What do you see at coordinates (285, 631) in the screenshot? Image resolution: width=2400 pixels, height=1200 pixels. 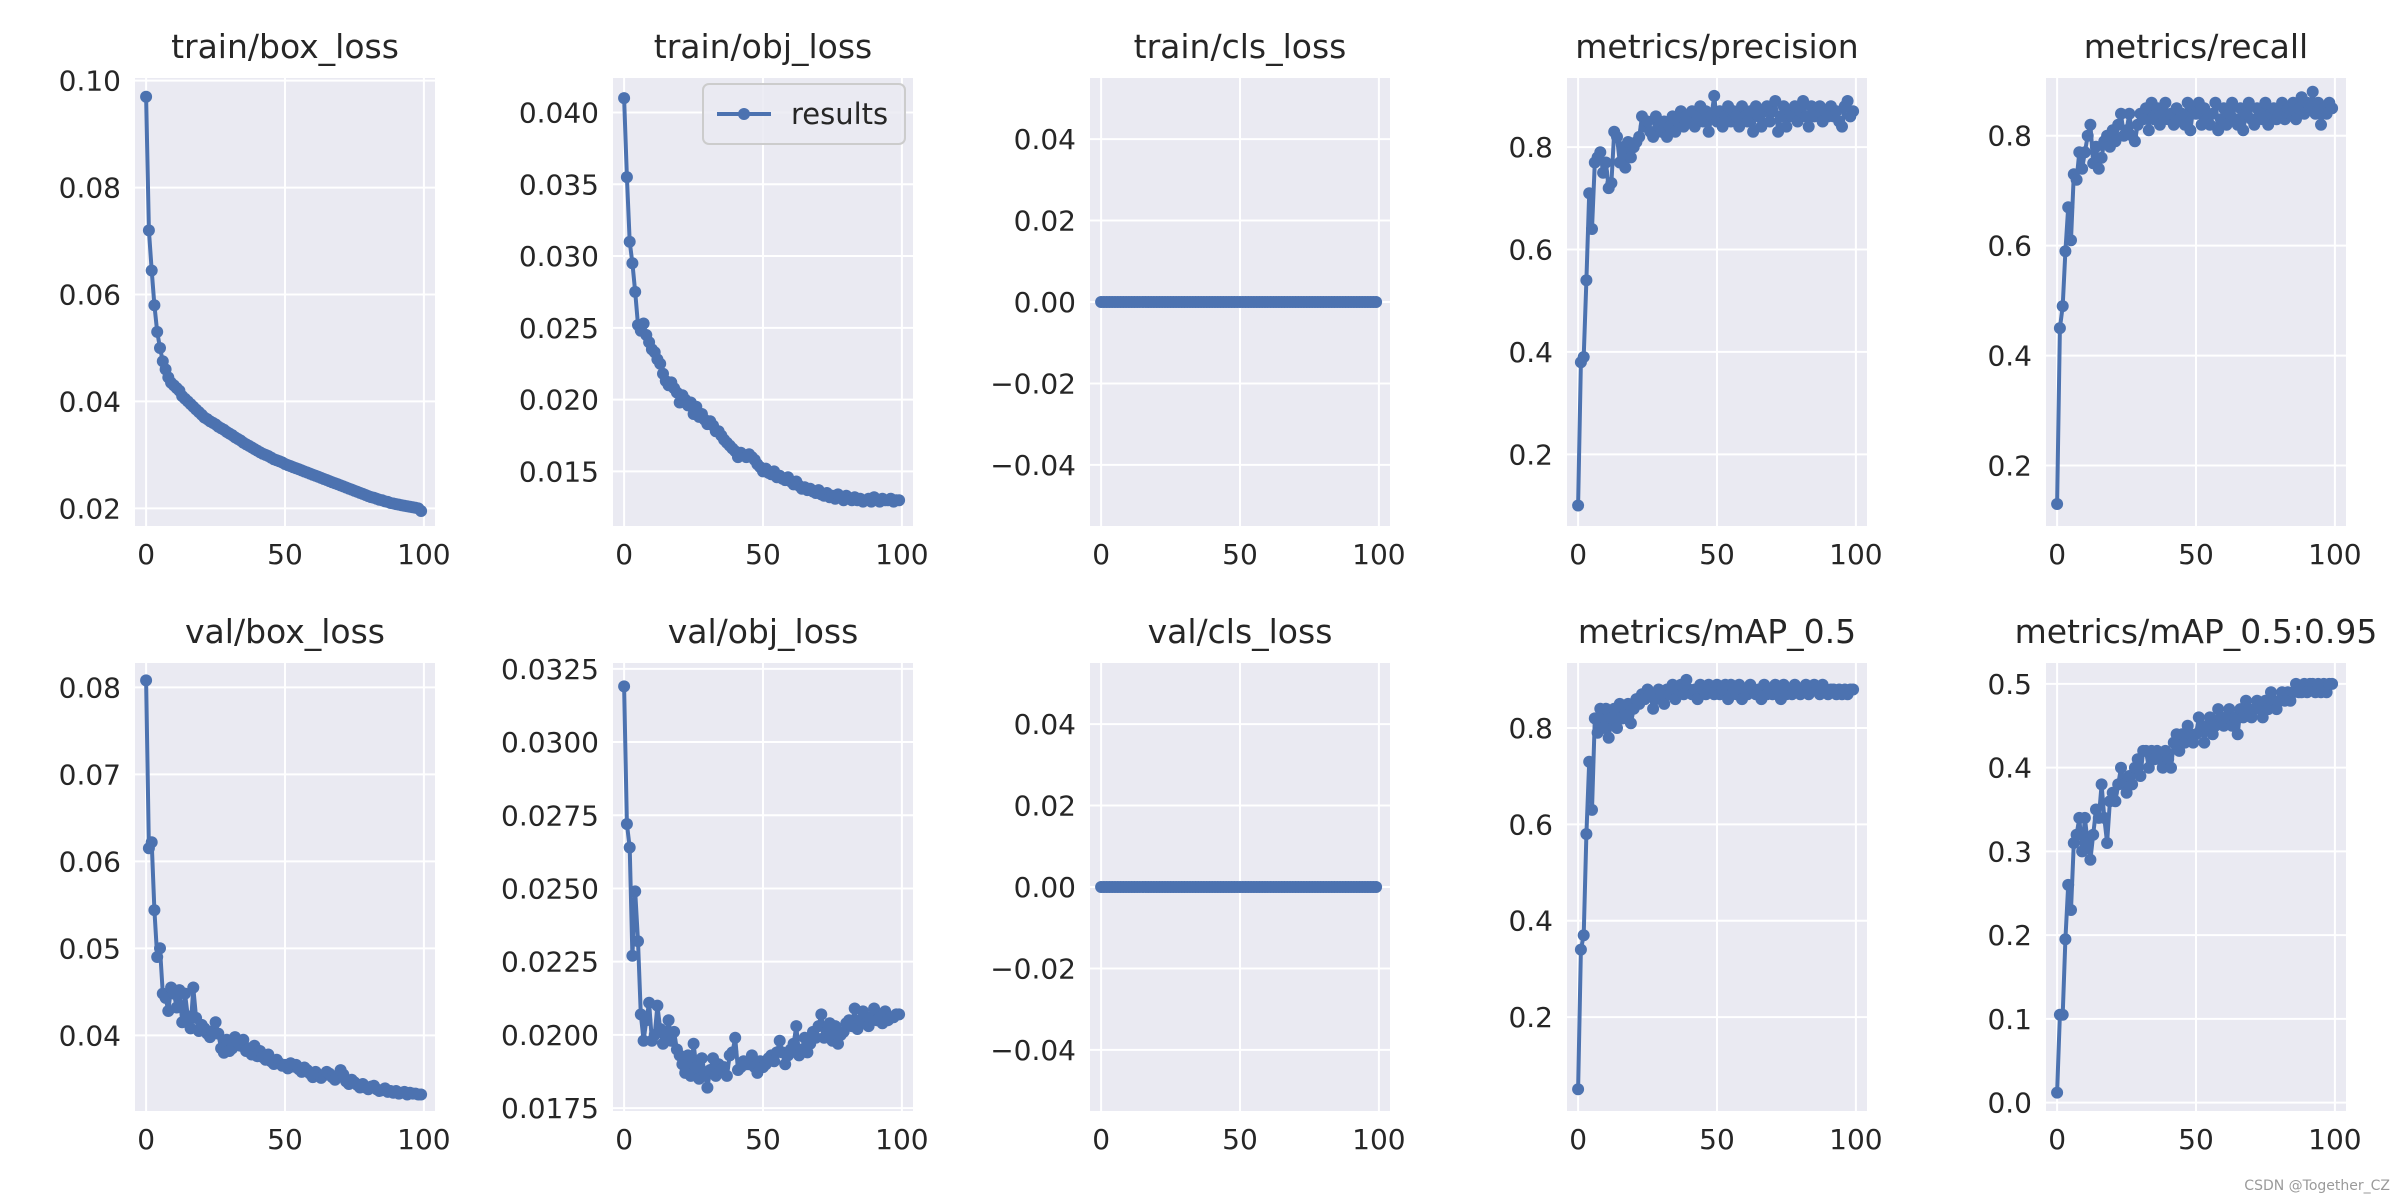 I see `subplot-title: val/box_loss` at bounding box center [285, 631].